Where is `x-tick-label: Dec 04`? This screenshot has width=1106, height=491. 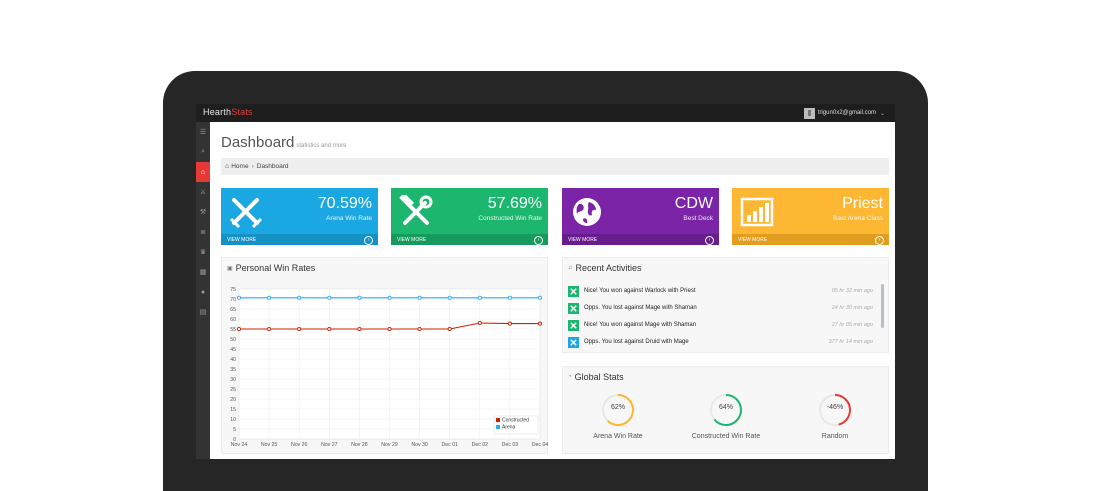 x-tick-label: Dec 04 is located at coordinates (540, 445).